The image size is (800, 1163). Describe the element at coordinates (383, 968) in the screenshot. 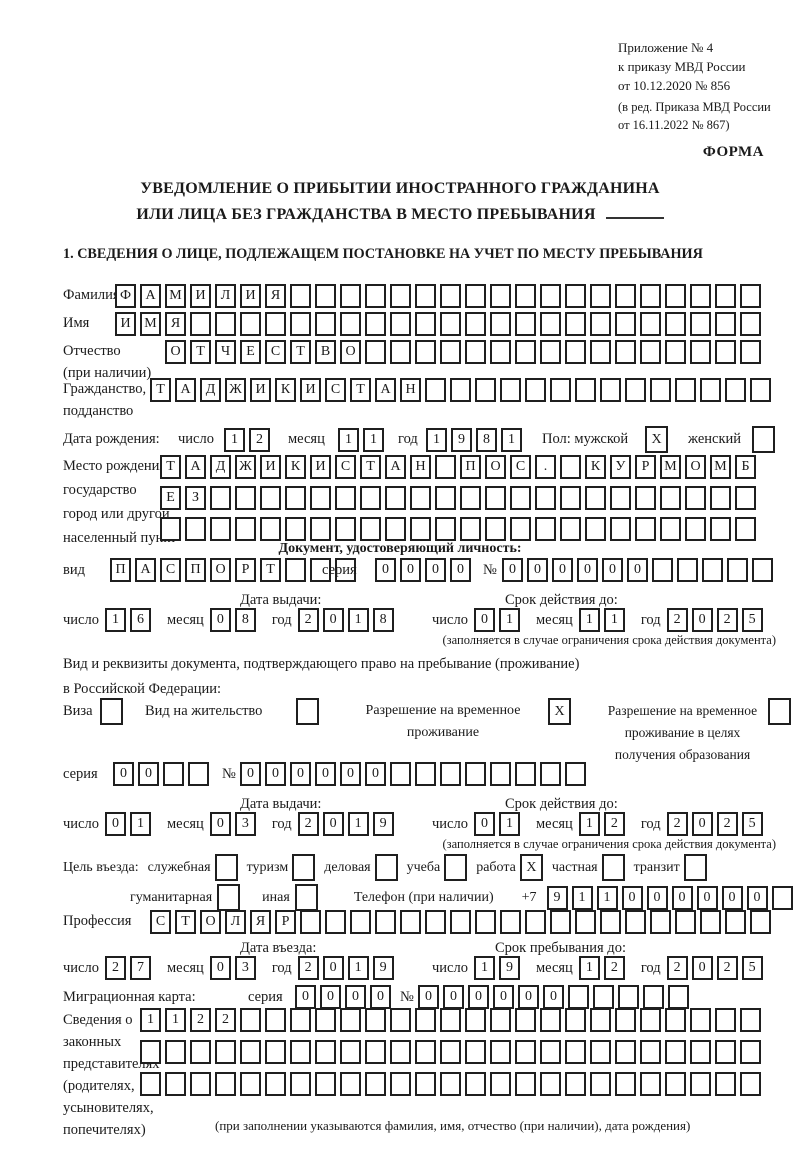

I see `entry-year-box: 9` at that location.